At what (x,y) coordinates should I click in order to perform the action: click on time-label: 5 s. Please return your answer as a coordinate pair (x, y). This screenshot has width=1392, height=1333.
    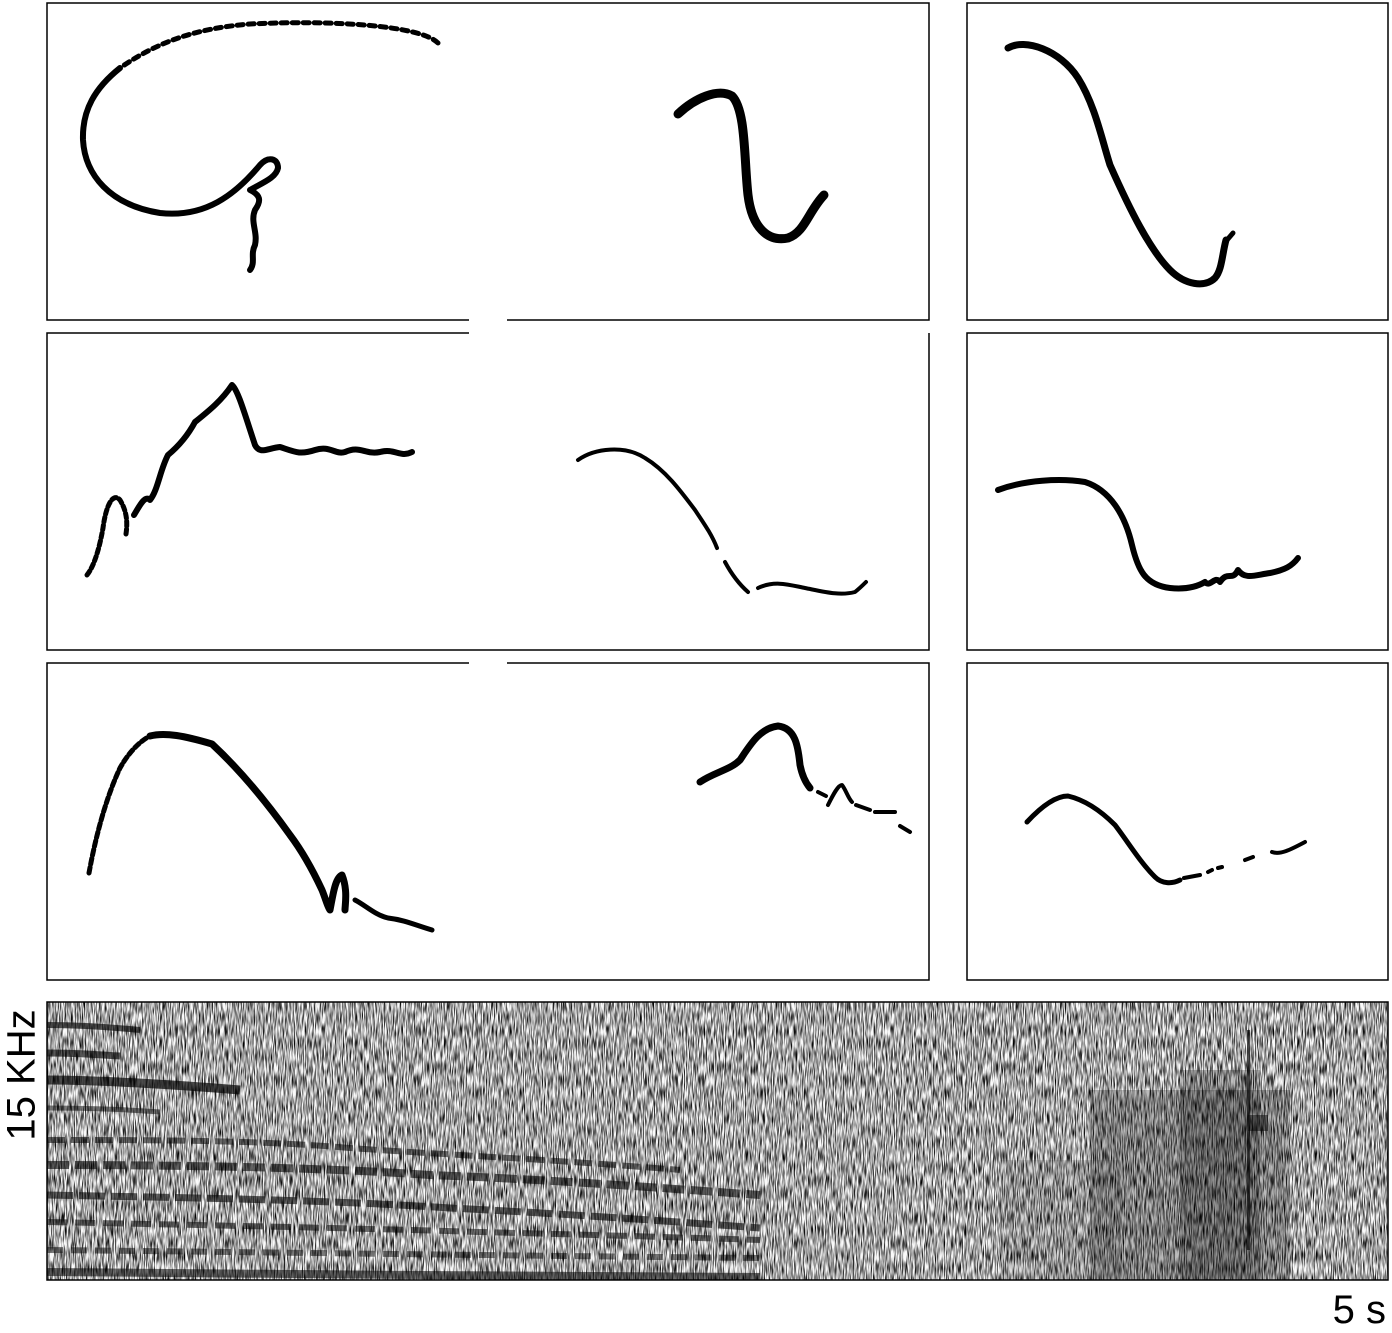
    Looking at the image, I should click on (1359, 1310).